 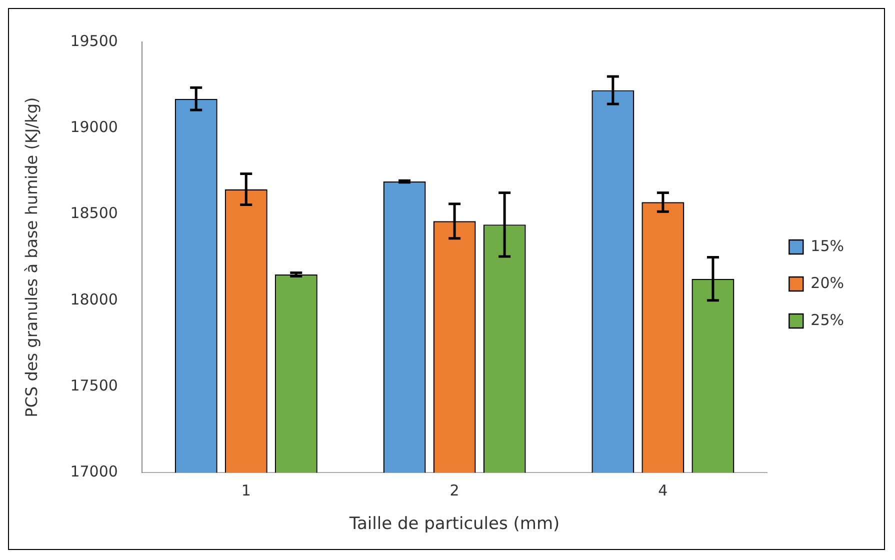 I want to click on legend-label: 20%, so click(x=827, y=283).